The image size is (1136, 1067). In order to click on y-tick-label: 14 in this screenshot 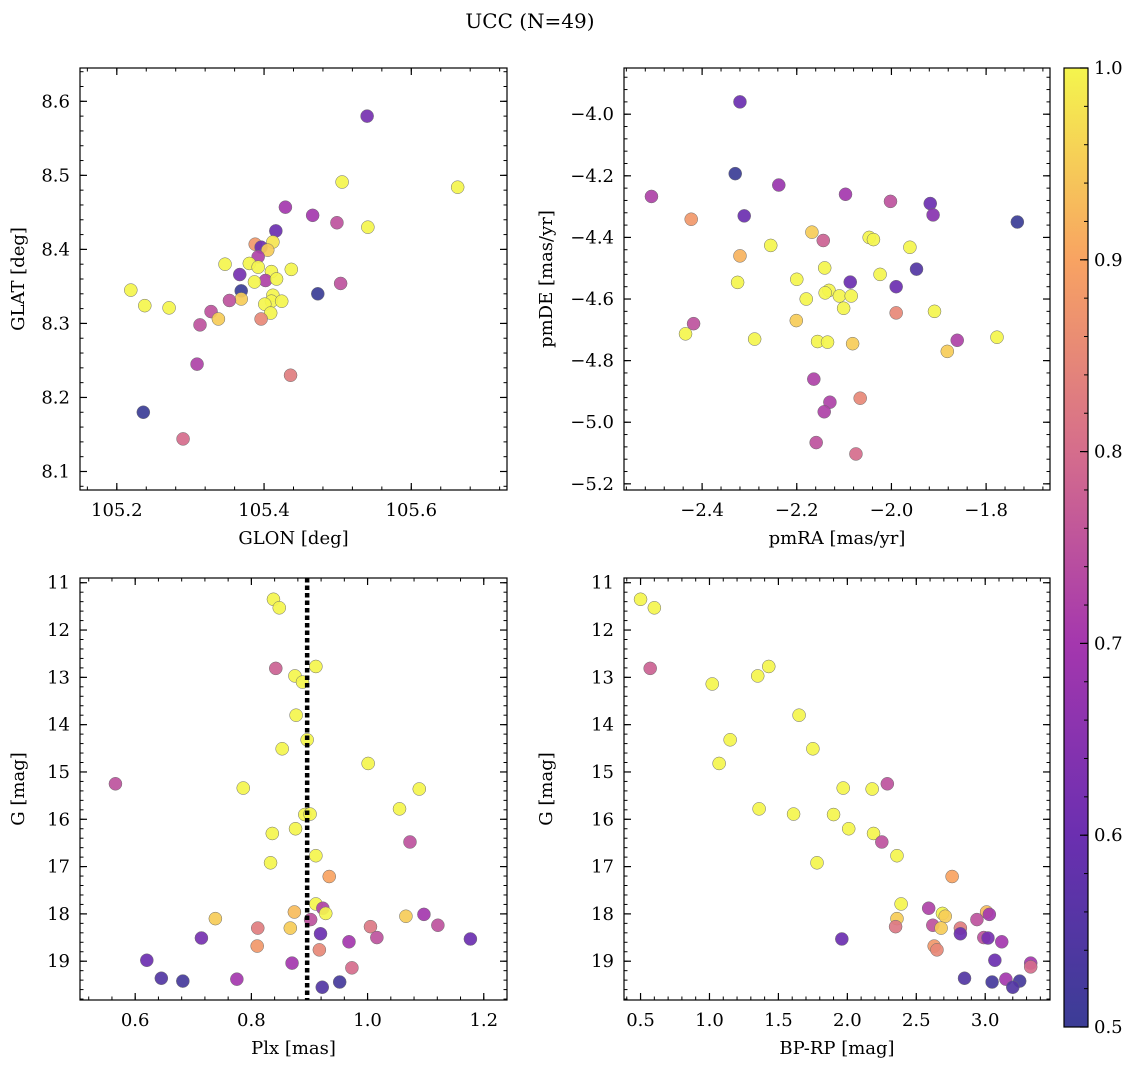, I will do `click(602, 725)`.